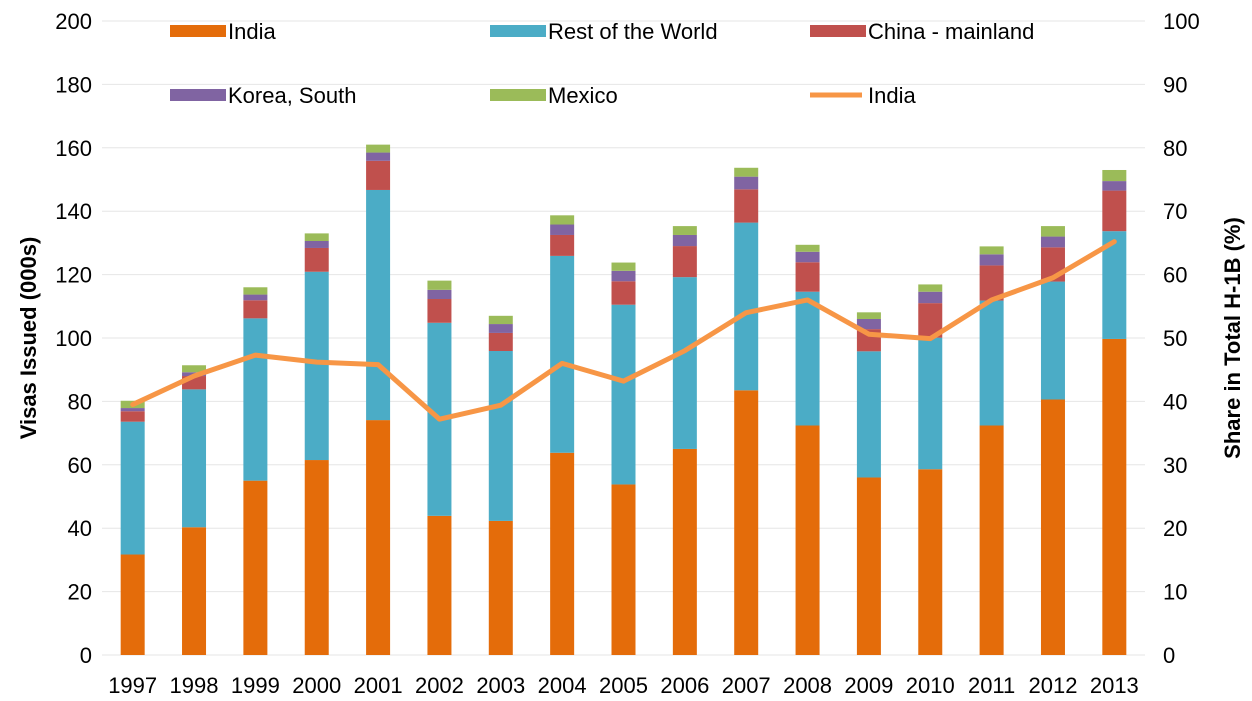 Image resolution: width=1252 pixels, height=701 pixels. What do you see at coordinates (991, 685) in the screenshot?
I see `x-tick-label: 2011` at bounding box center [991, 685].